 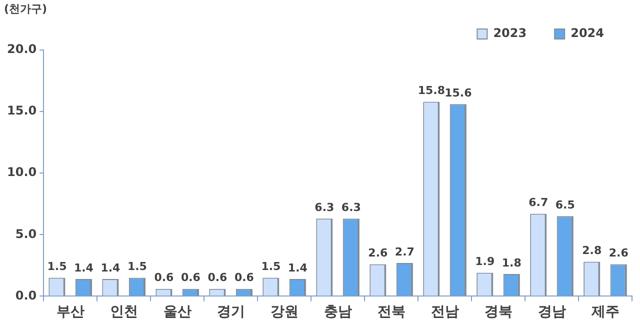 What do you see at coordinates (284, 312) in the screenshot?
I see `x-tick-label: 강원` at bounding box center [284, 312].